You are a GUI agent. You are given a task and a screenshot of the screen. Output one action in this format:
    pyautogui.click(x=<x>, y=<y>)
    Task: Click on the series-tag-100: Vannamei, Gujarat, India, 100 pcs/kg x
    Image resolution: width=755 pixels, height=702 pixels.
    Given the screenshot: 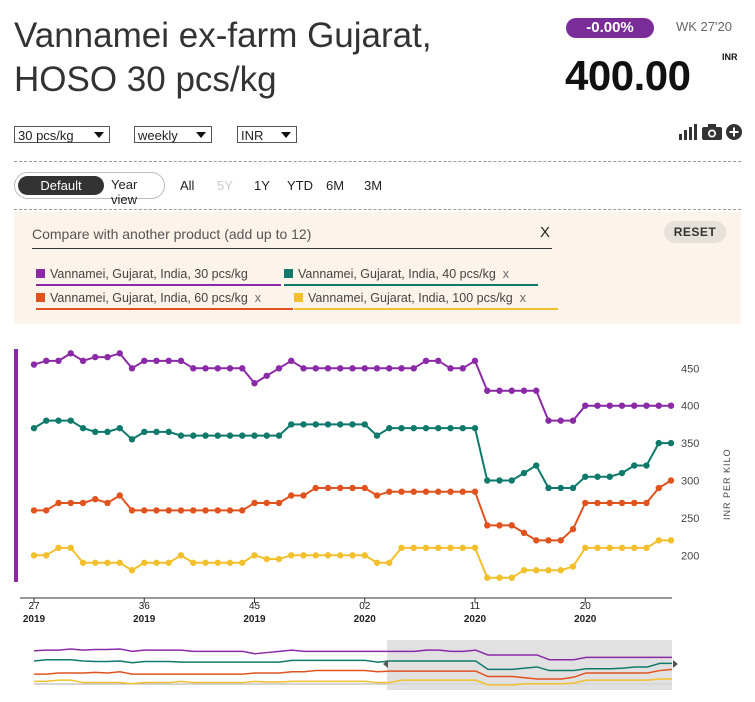 What is the action you would take?
    pyautogui.click(x=426, y=300)
    